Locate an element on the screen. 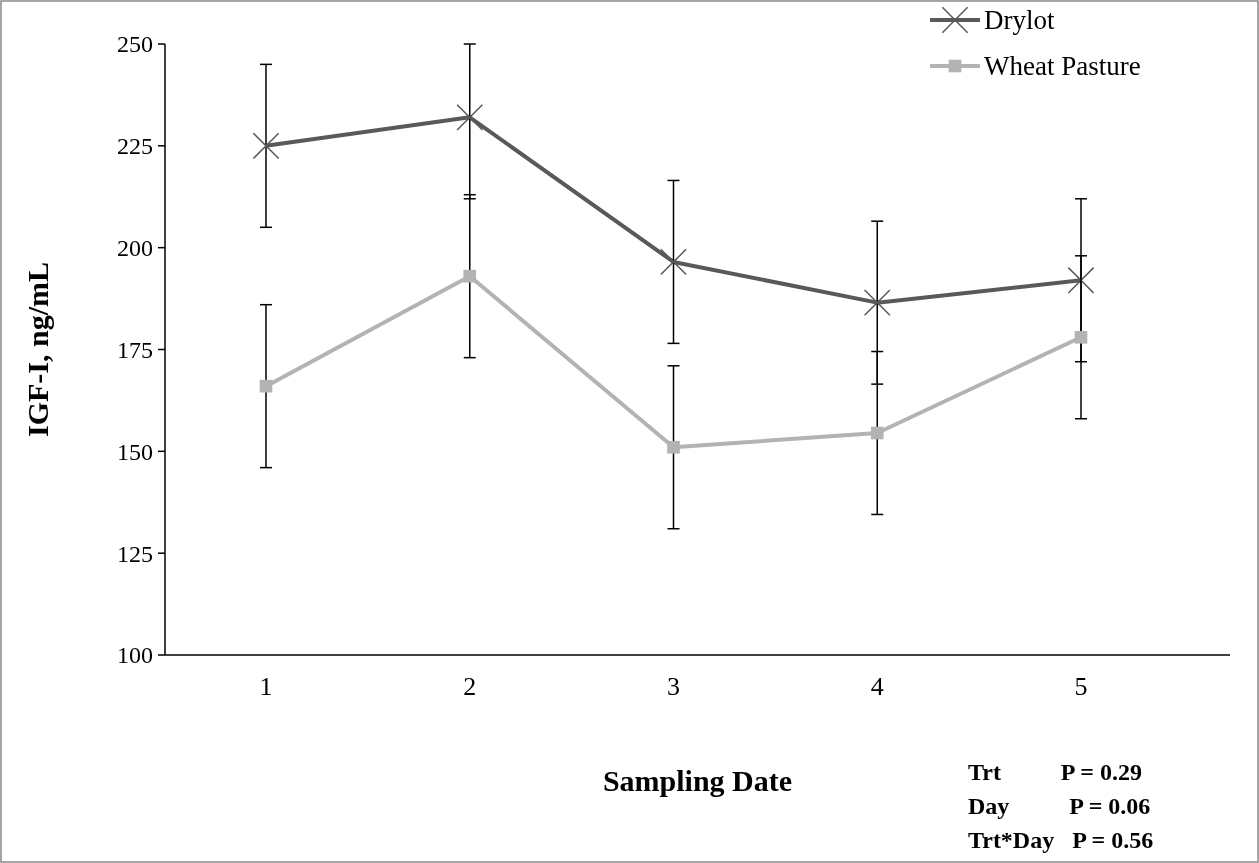 This screenshot has height=863, width=1259. x-tick-label: 3 is located at coordinates (673, 686).